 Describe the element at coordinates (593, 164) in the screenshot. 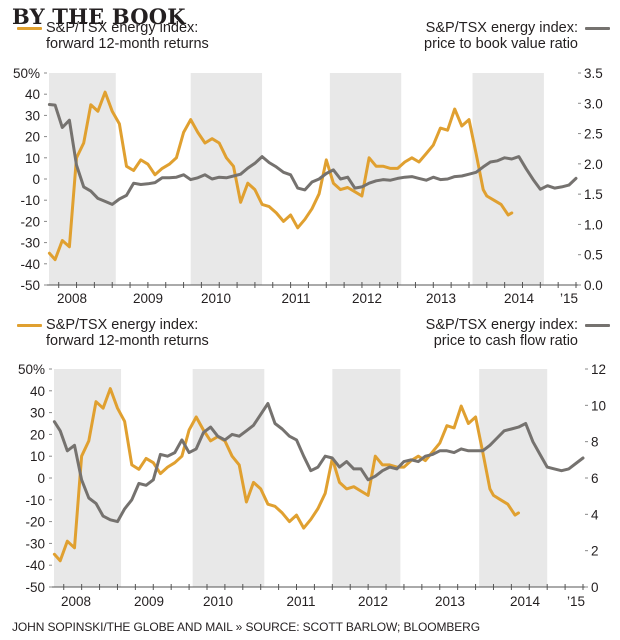

I see `y-right-tick-label: 2.0` at that location.